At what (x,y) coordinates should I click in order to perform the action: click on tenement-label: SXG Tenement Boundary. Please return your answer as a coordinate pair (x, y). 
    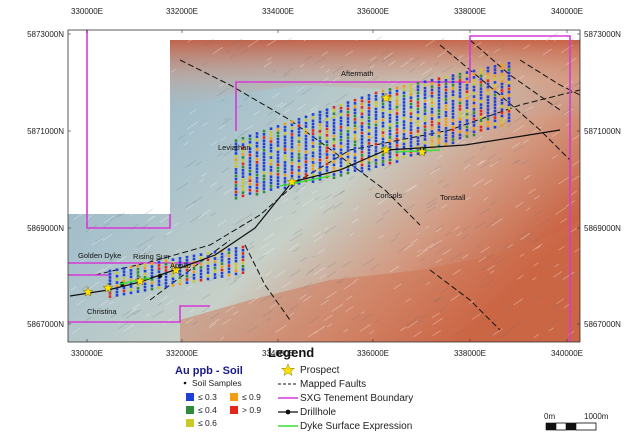
    Looking at the image, I should click on (356, 398).